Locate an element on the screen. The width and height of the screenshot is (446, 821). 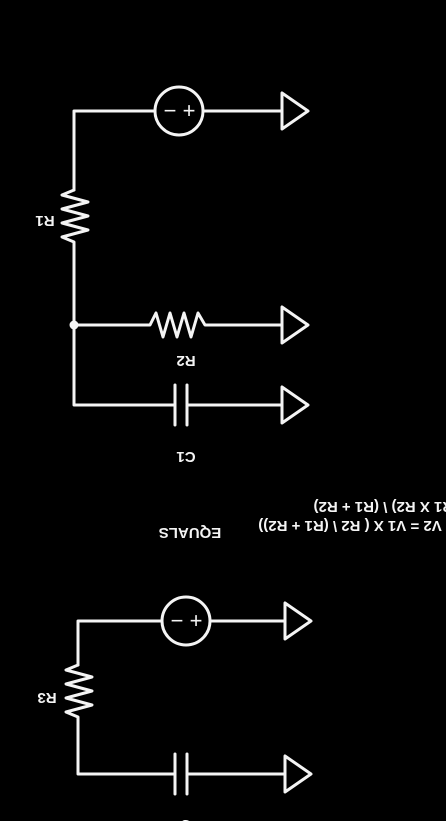
equation-r3: R3 = (R1 X R2) \ (R1 + R2) is located at coordinates (380, 506).